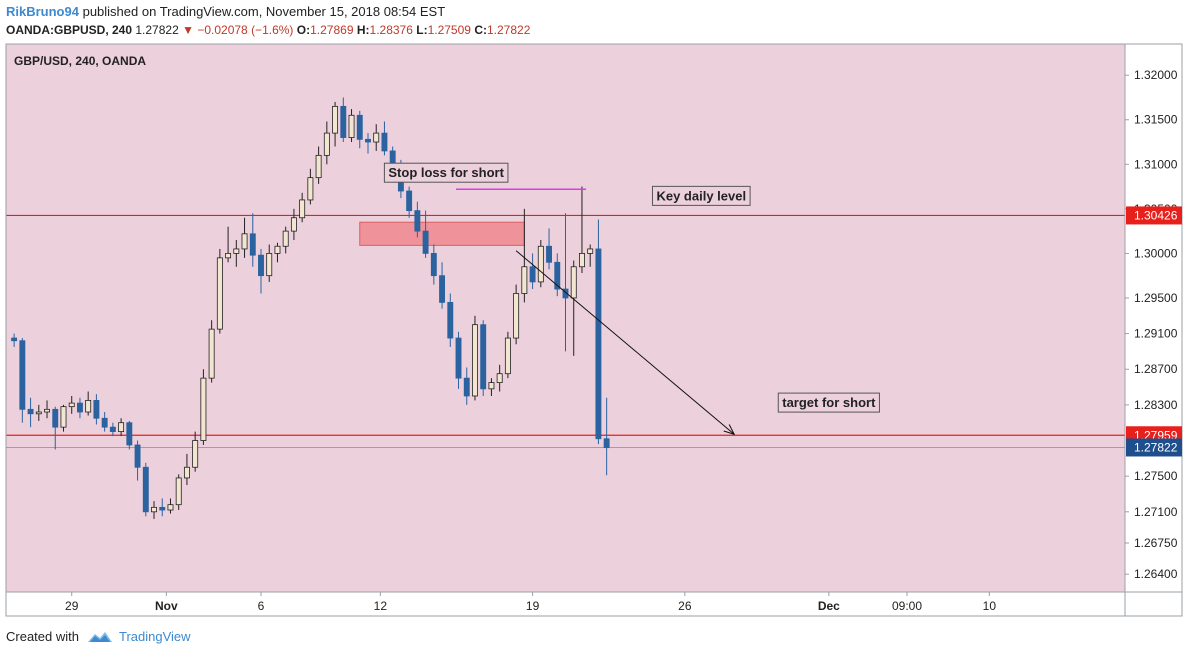 This screenshot has width=1188, height=655. Describe the element at coordinates (1154, 215) in the screenshot. I see `price-badge-bg` at that location.